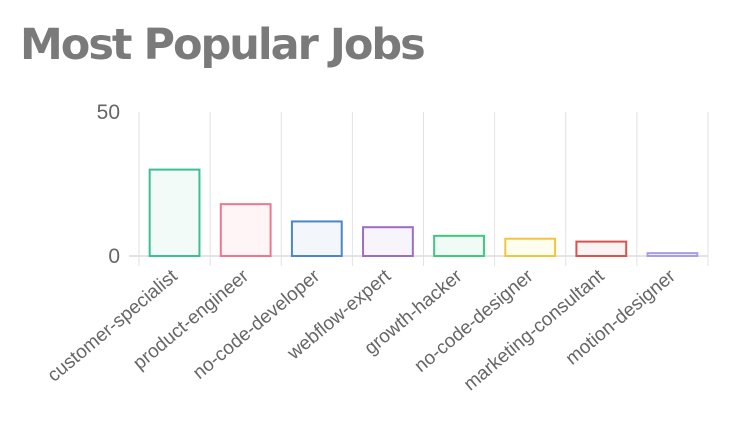  Describe the element at coordinates (223, 45) in the screenshot. I see `chart-title: Most Popular Jobs` at that location.